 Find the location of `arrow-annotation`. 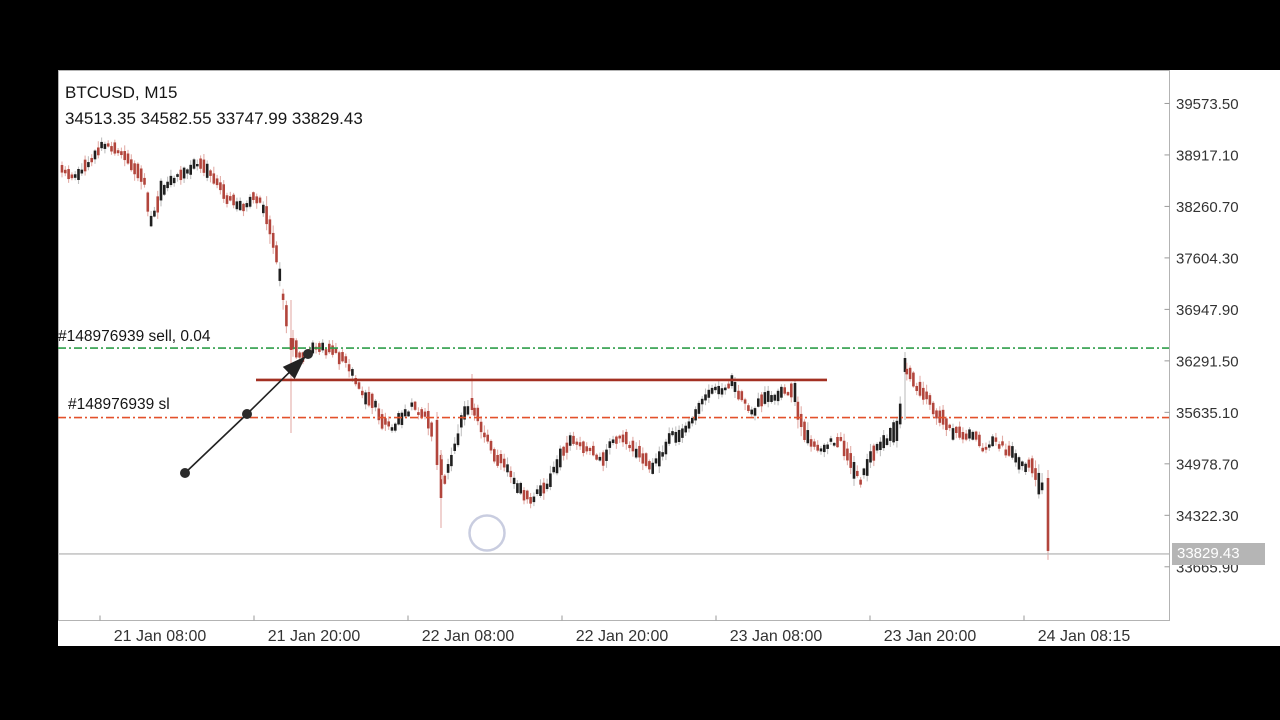

arrow-annotation is located at coordinates (246, 413).